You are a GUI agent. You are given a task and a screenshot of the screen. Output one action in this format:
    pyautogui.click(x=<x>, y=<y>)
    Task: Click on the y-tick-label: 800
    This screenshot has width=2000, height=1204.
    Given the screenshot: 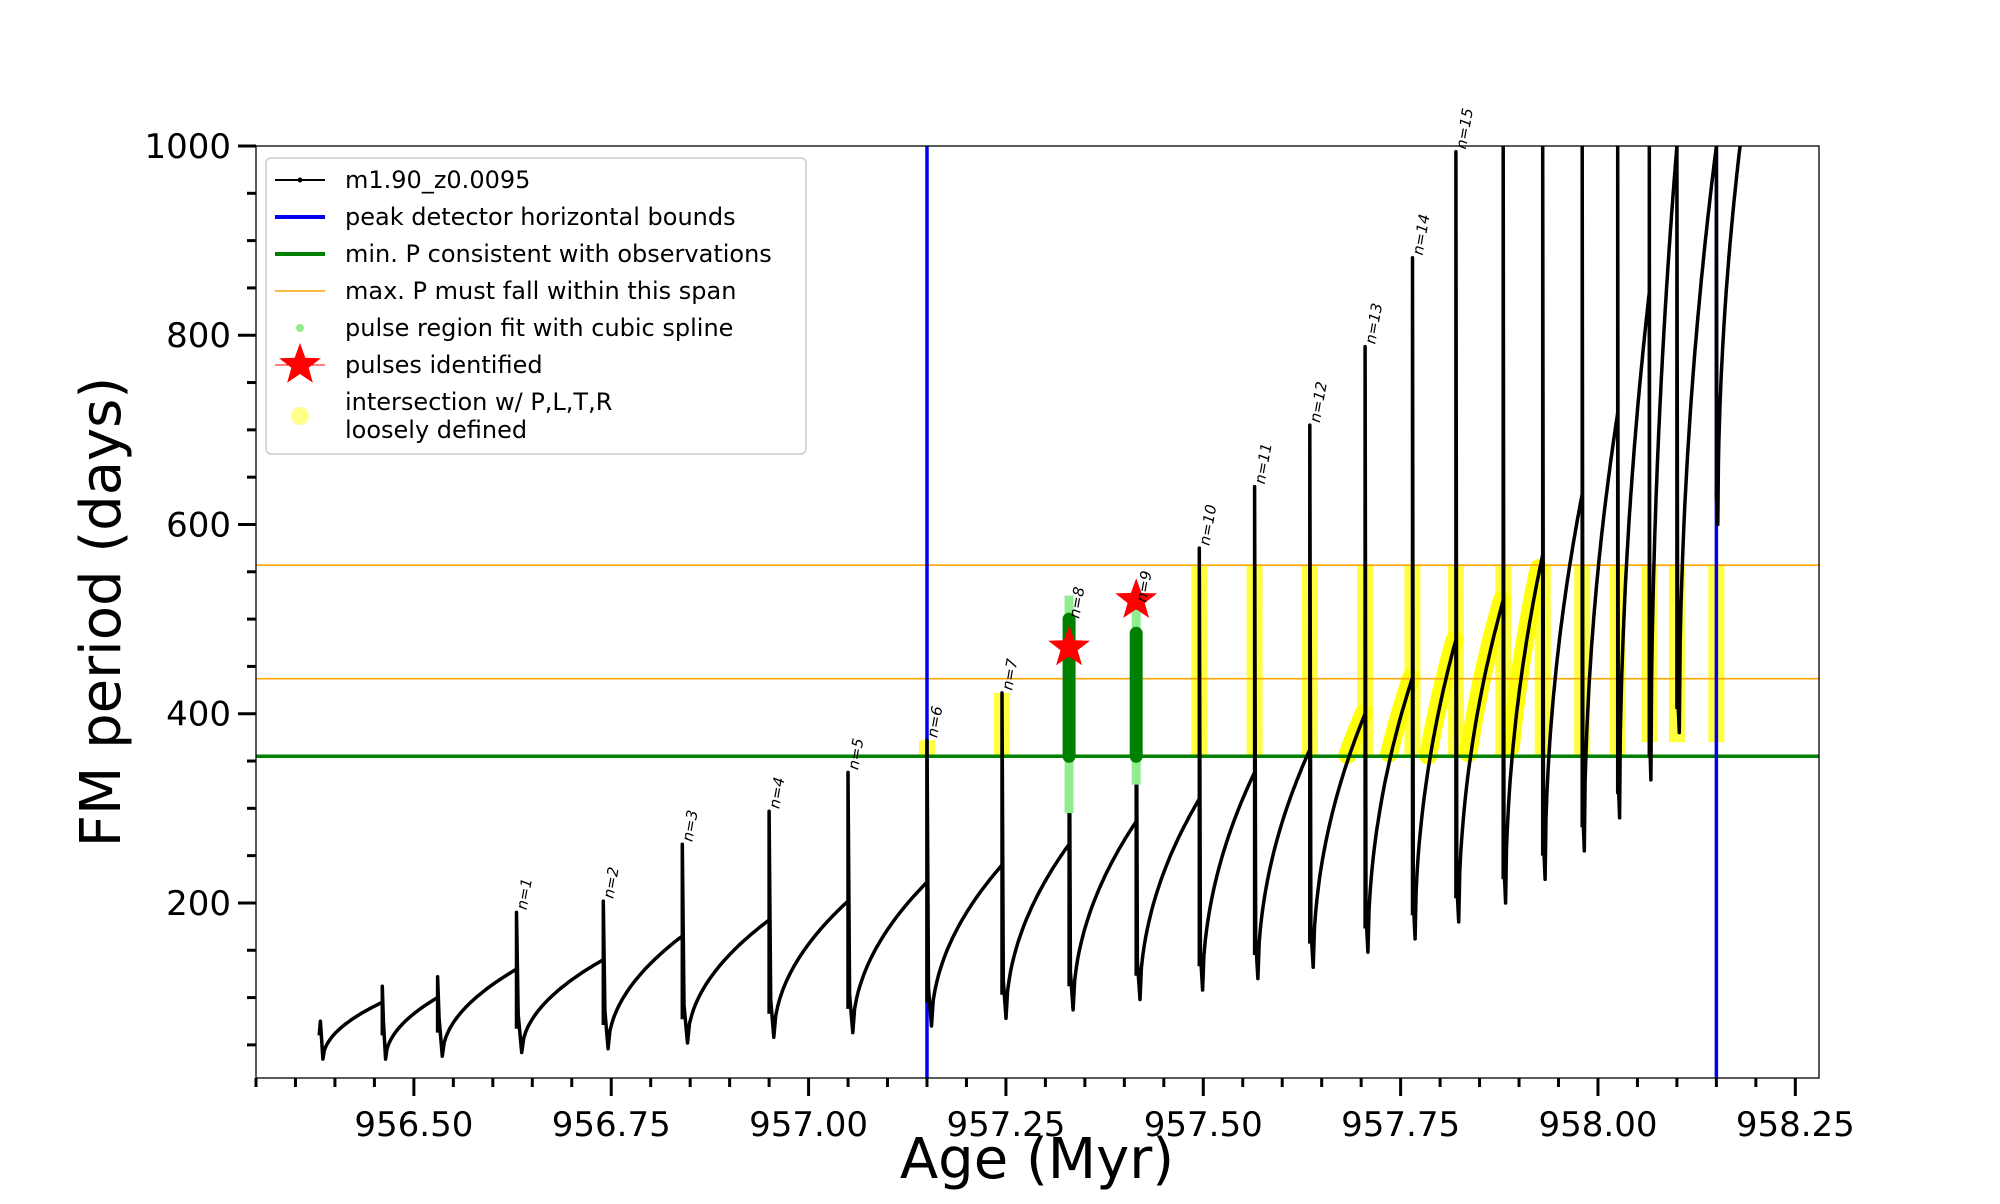 What is the action you would take?
    pyautogui.click(x=198, y=336)
    